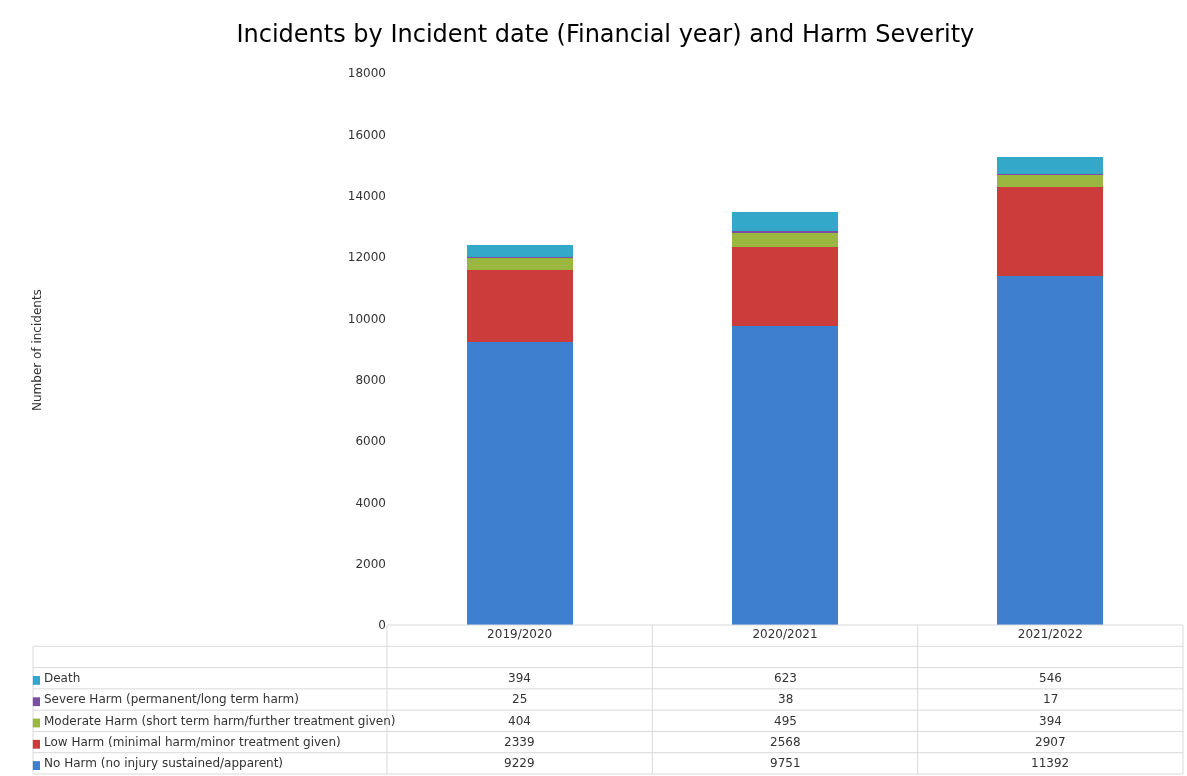 Image resolution: width=1187 pixels, height=776 pixels. What do you see at coordinates (785, 721) in the screenshot?
I see `data-label: 495` at bounding box center [785, 721].